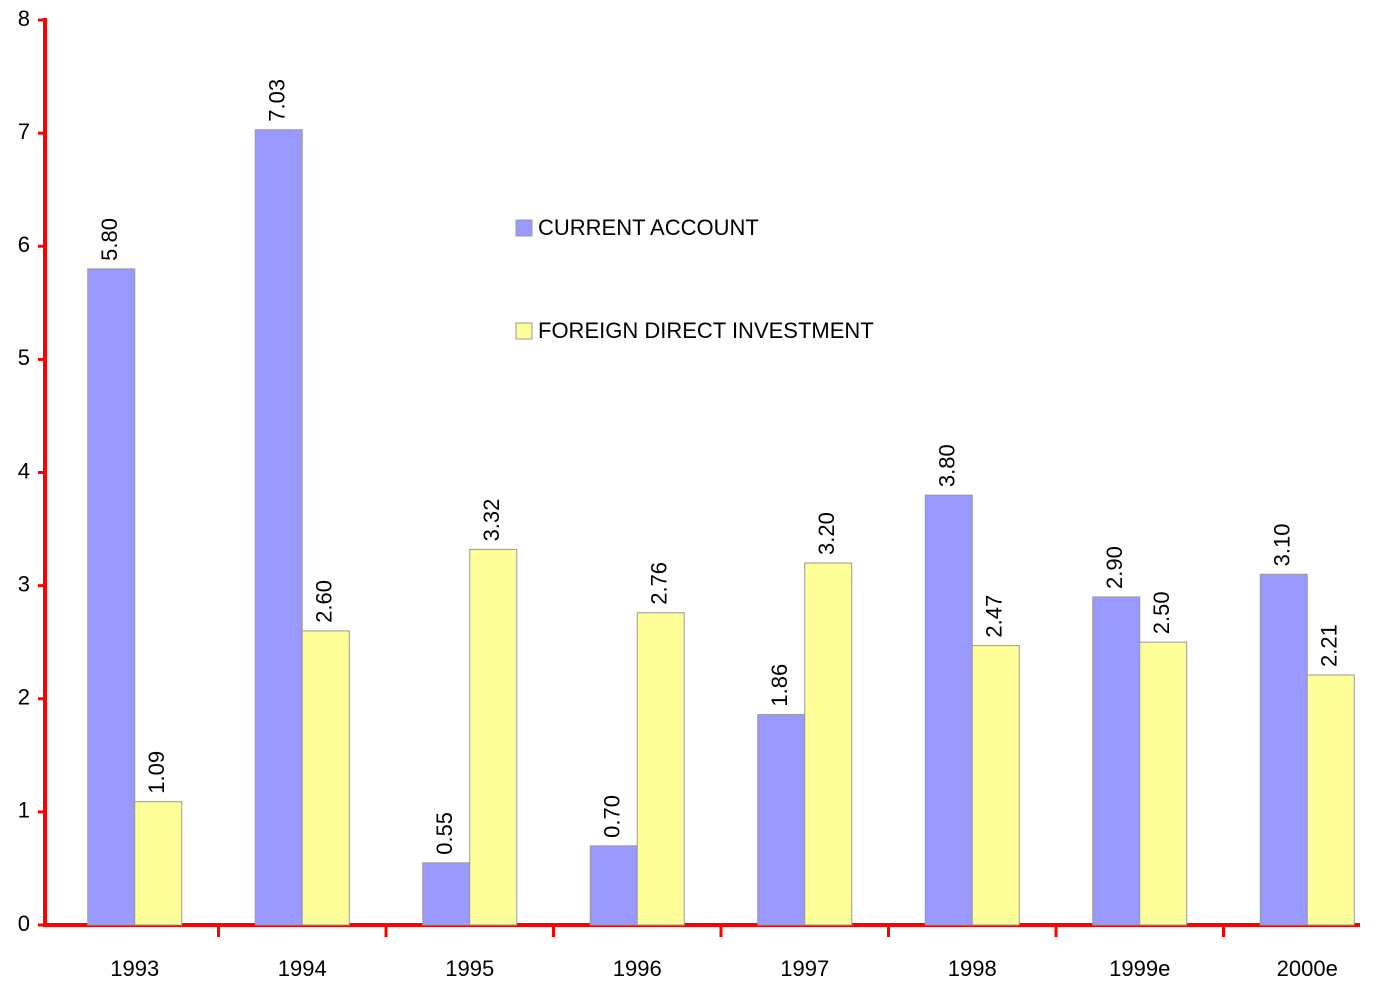 The image size is (1376, 985). What do you see at coordinates (1114, 567) in the screenshot?
I see `value-label: 2.90` at bounding box center [1114, 567].